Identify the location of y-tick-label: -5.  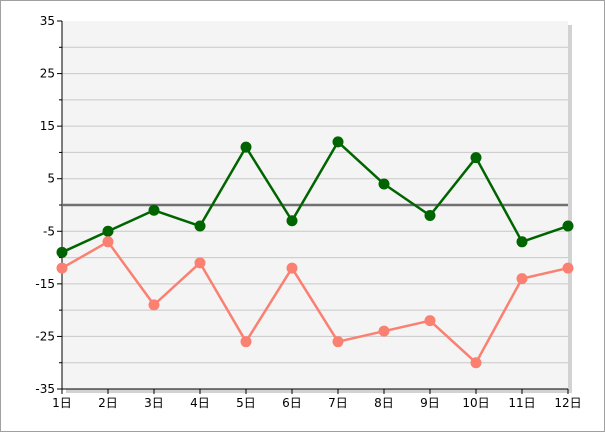
(49, 231).